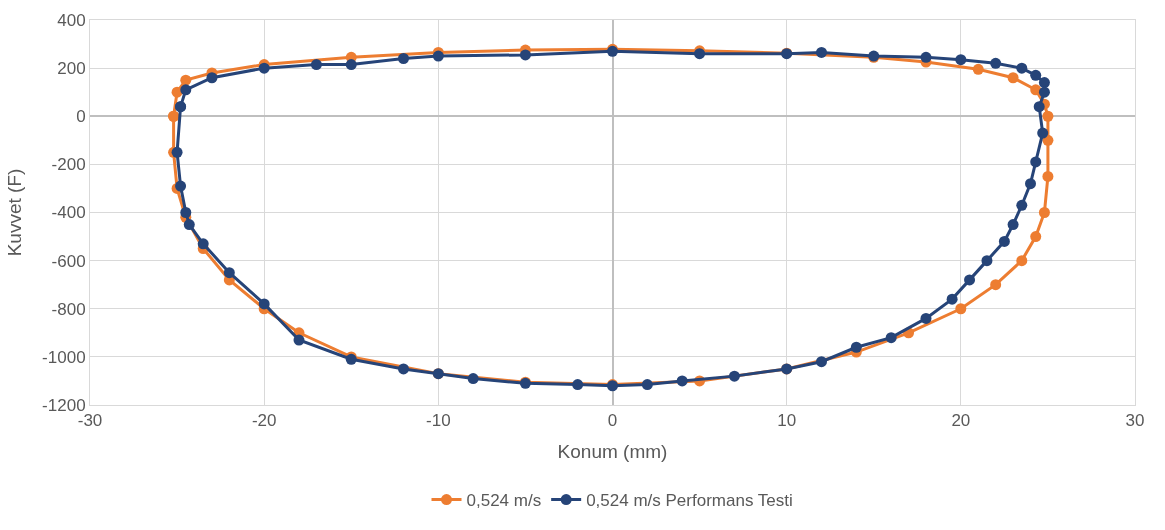  I want to click on x-tick-label: 0, so click(612, 421).